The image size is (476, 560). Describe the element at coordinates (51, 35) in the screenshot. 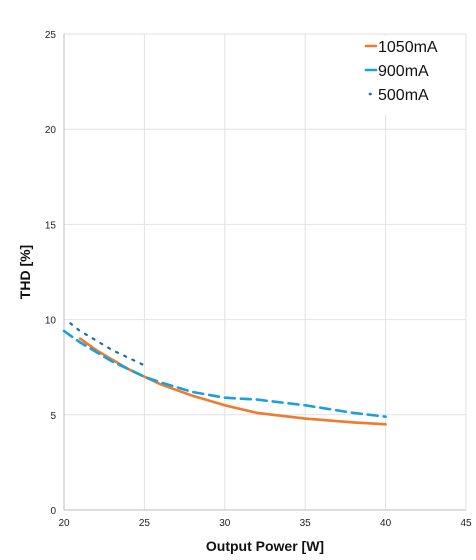

I see `y-tick-label: 25` at that location.